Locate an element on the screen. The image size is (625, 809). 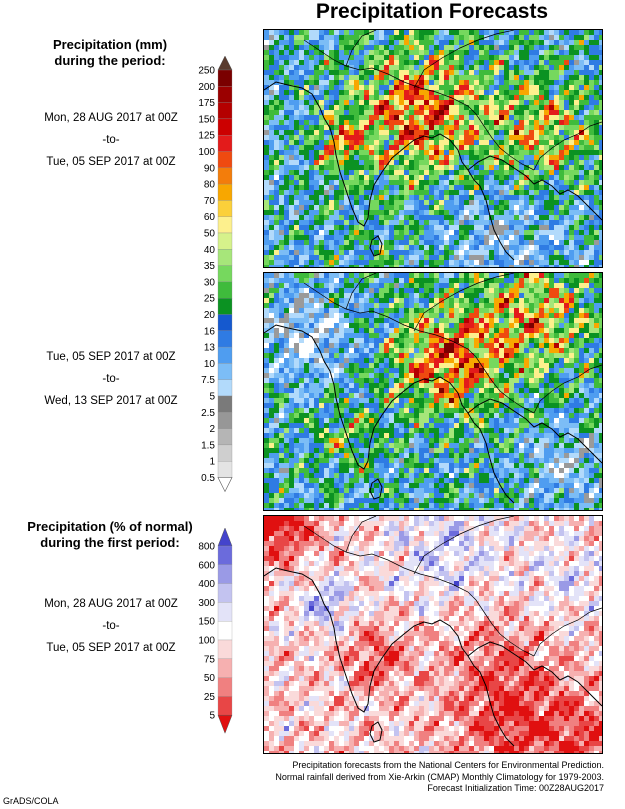
mm-scale-tick-label: 80 is located at coordinates (210, 185).